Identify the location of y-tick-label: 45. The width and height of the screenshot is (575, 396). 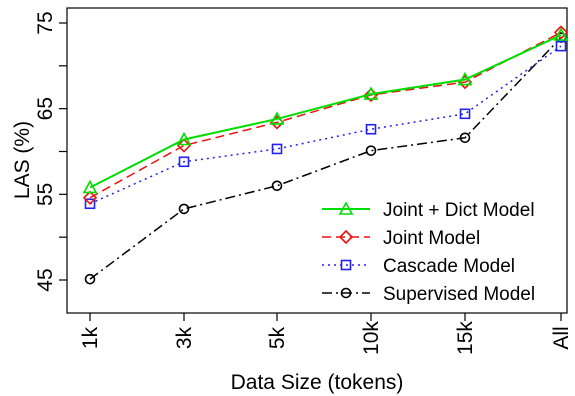
(45, 279).